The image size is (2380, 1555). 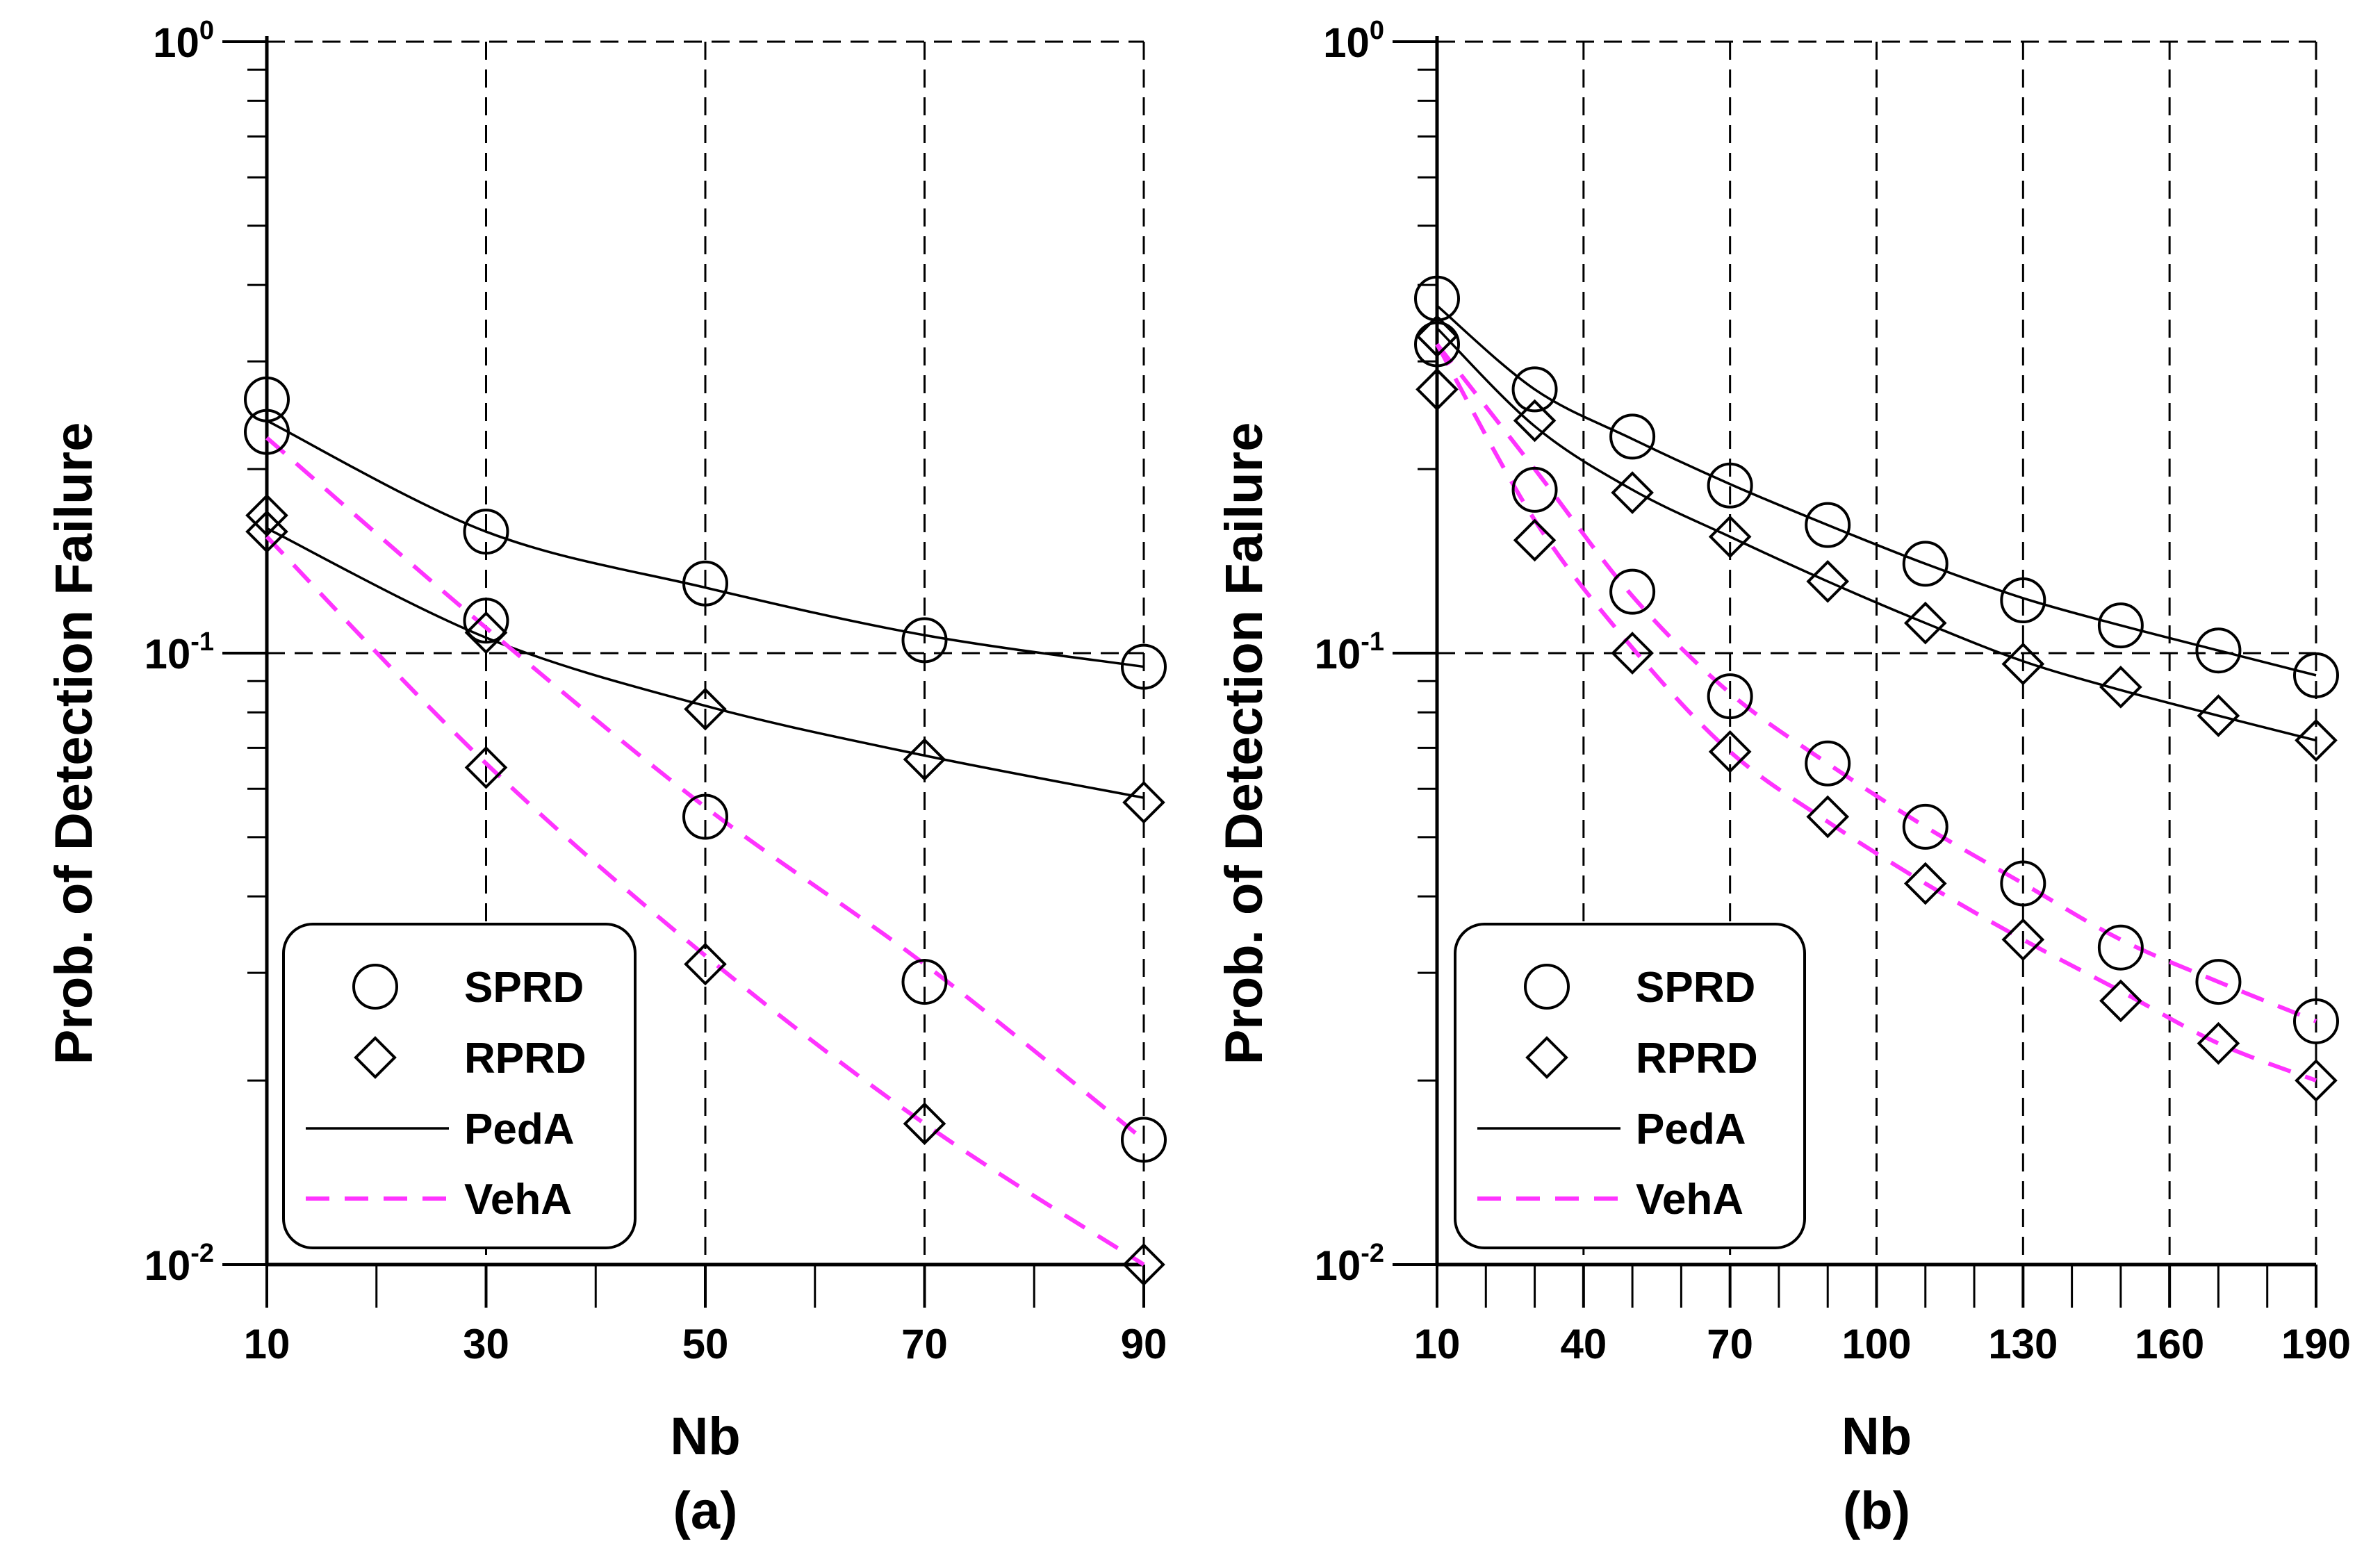 What do you see at coordinates (1583, 1344) in the screenshot?
I see `x-tick-label: 40` at bounding box center [1583, 1344].